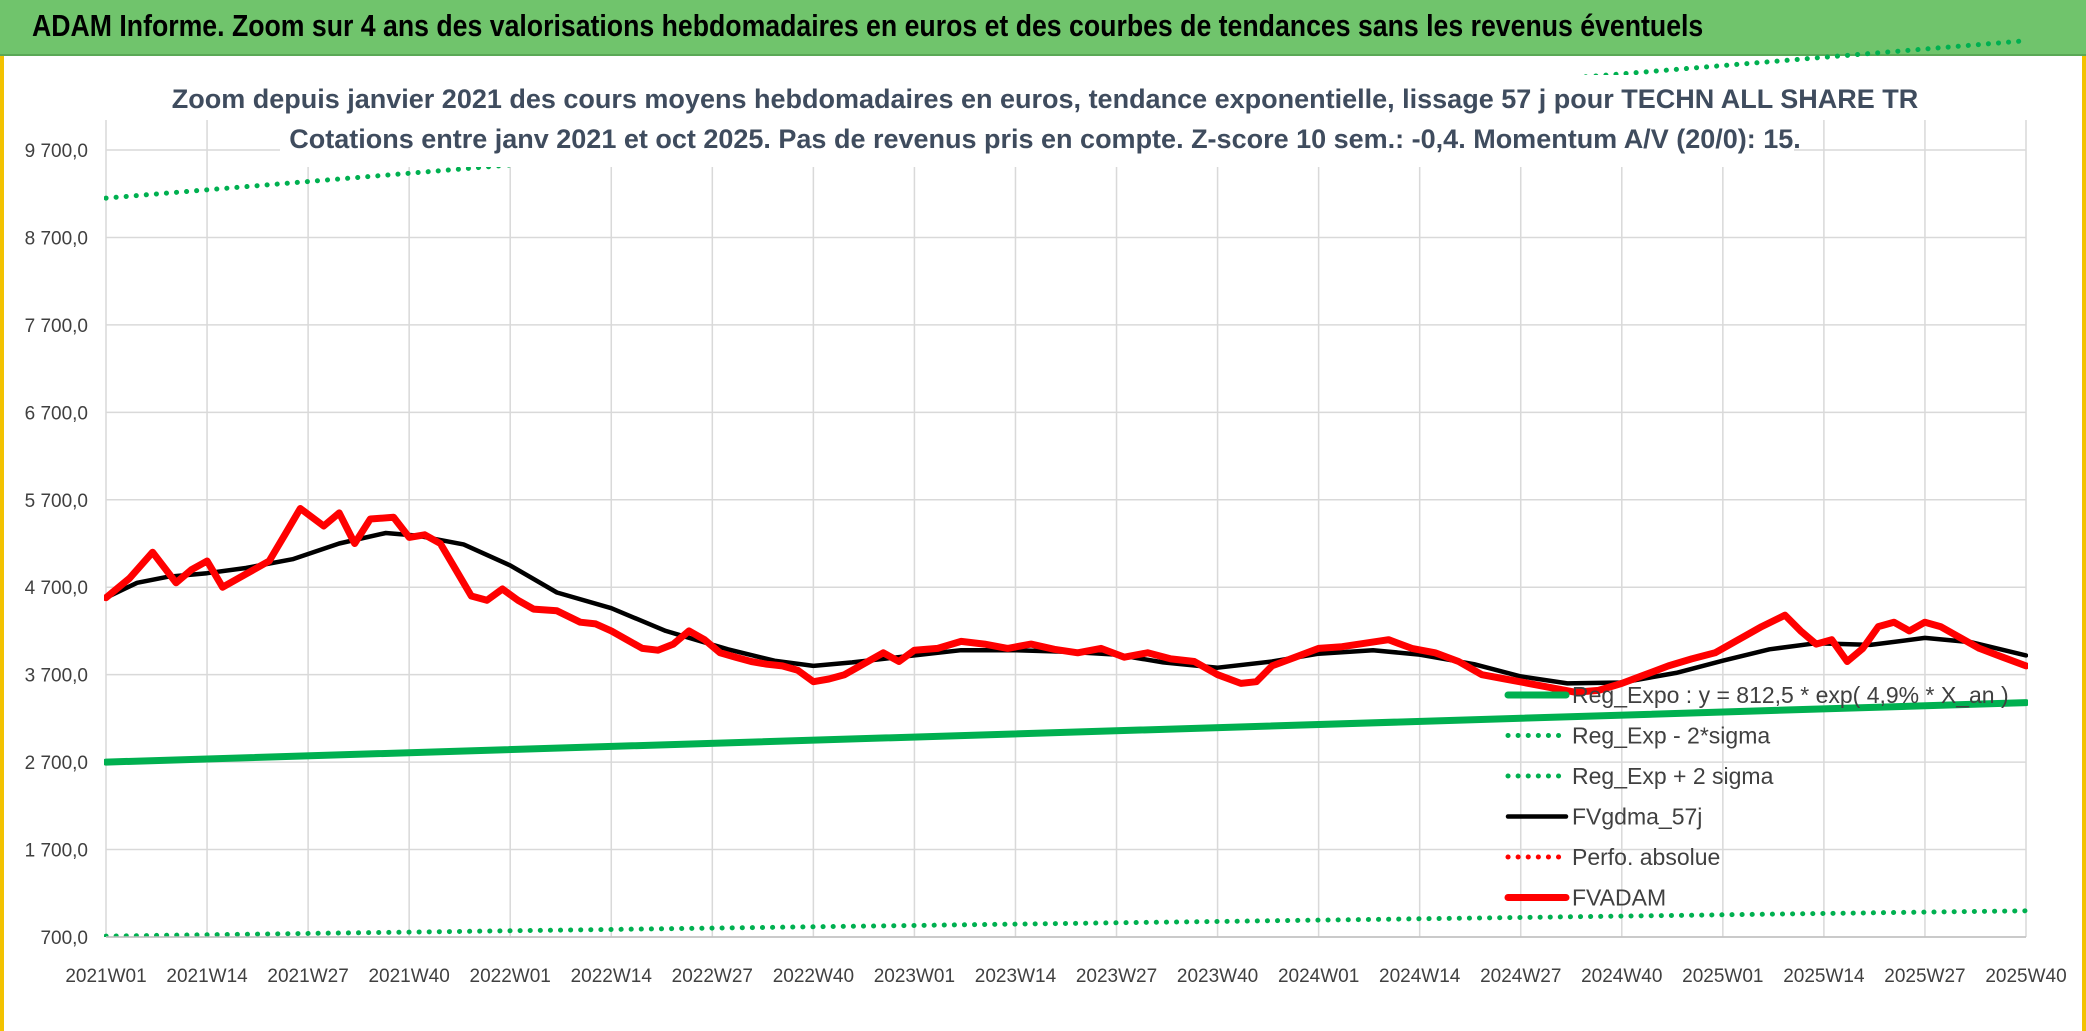 This screenshot has height=1031, width=2086. What do you see at coordinates (56, 676) in the screenshot?
I see `y-tick-label: 3 700,0` at bounding box center [56, 676].